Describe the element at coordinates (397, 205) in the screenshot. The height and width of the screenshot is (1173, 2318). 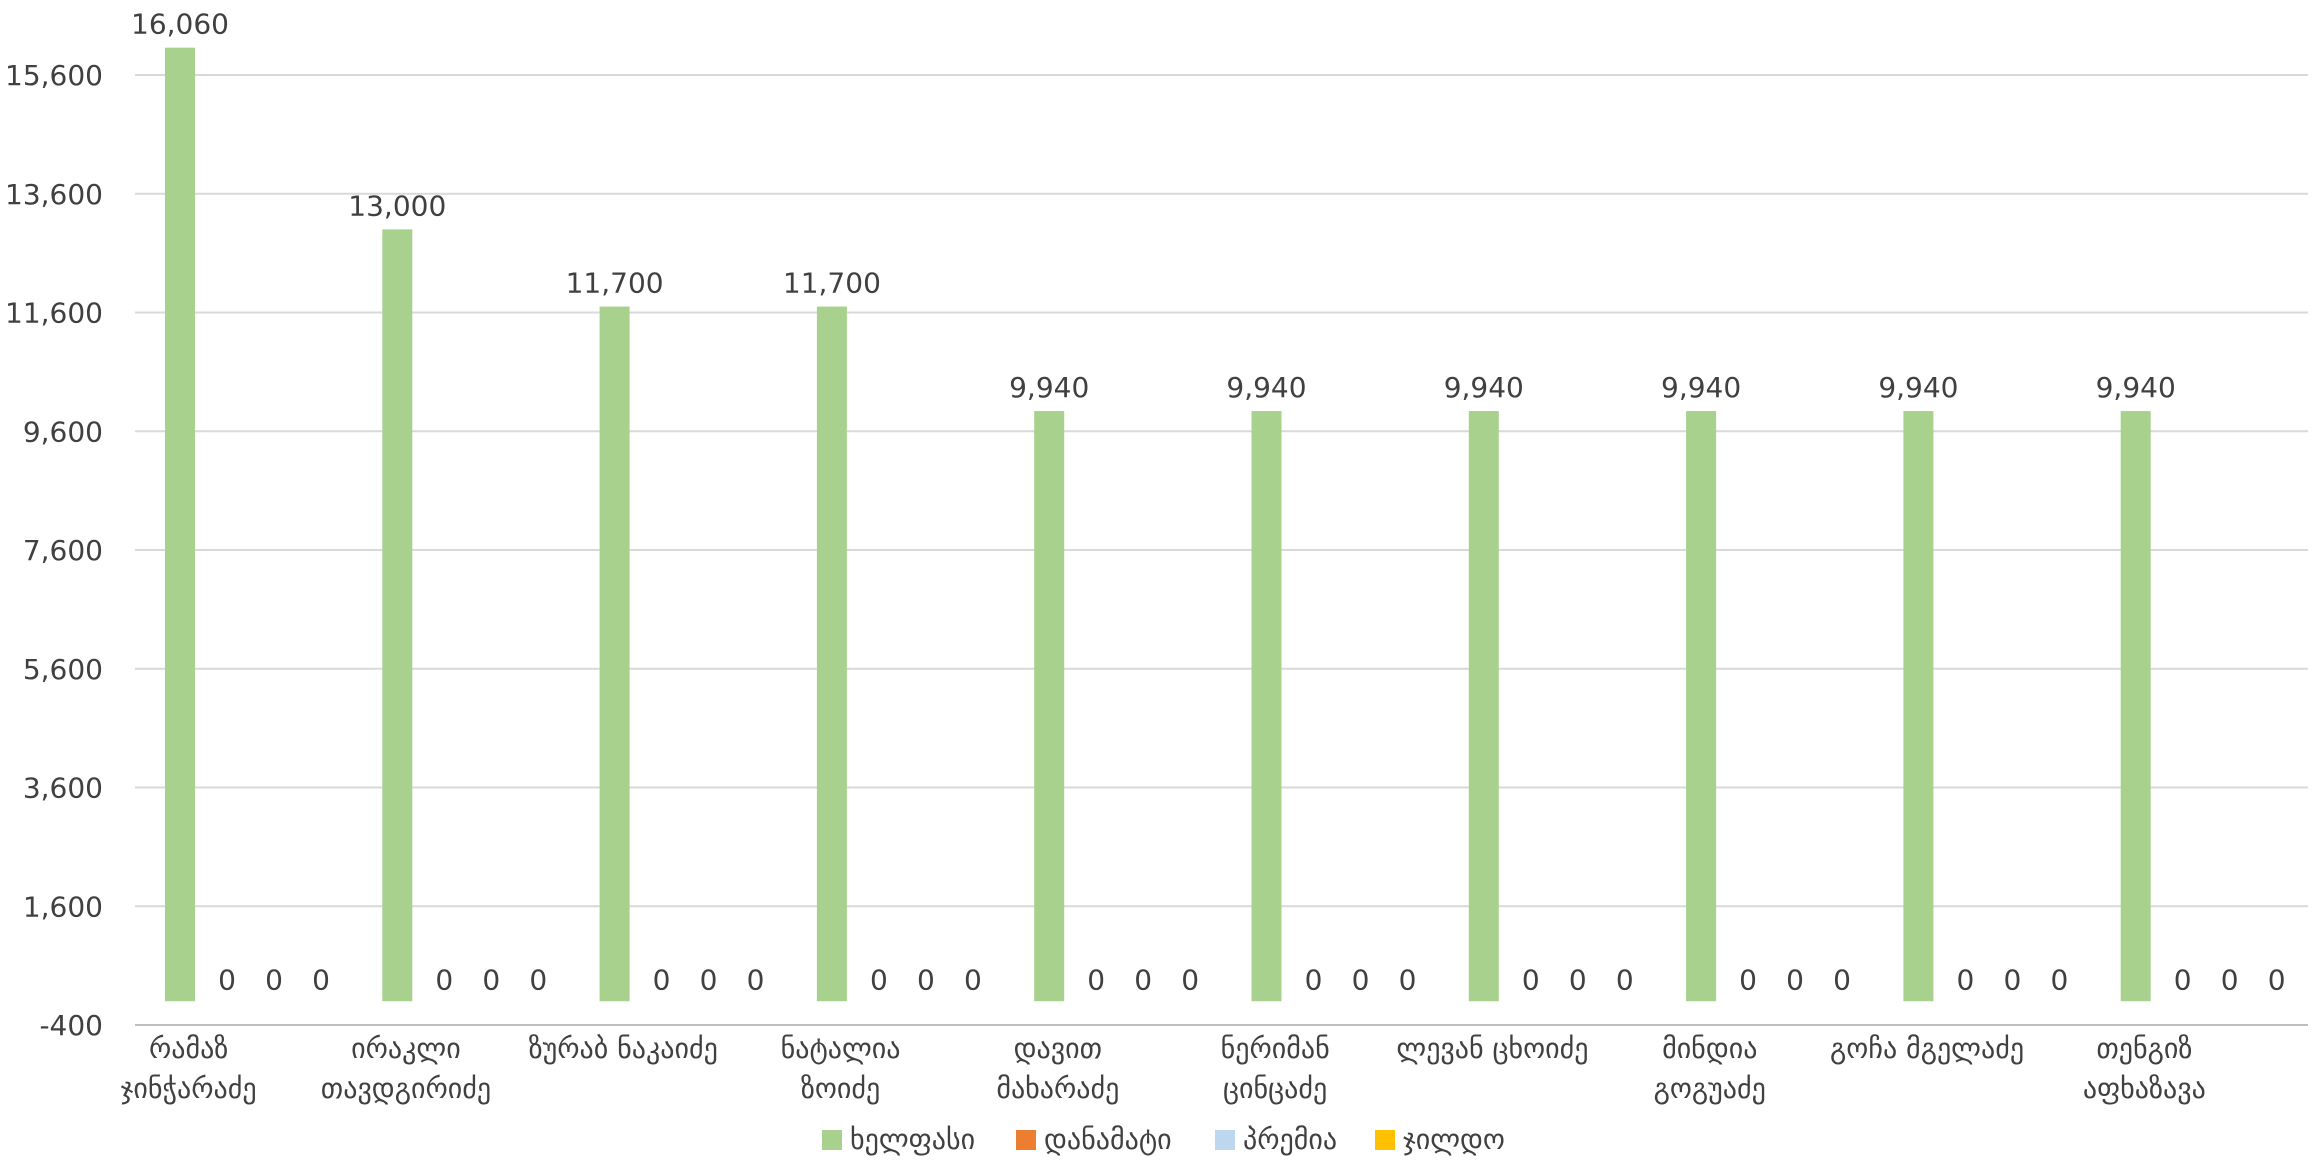
I see `data-label: 13,000` at that location.